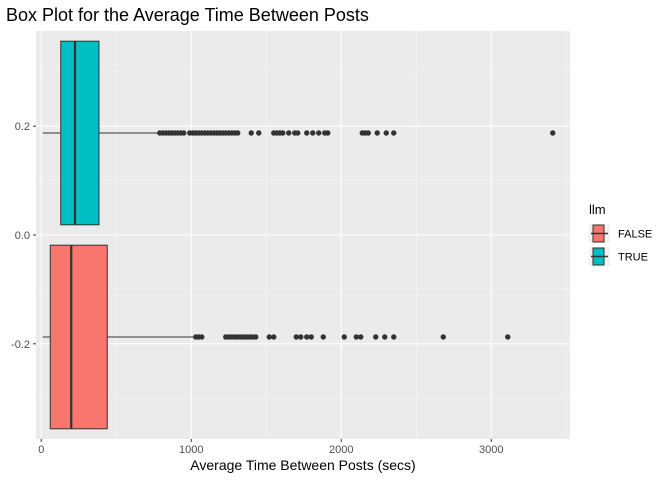 The height and width of the screenshot is (480, 672). What do you see at coordinates (491, 450) in the screenshot?
I see `x-tick-label: 3000` at bounding box center [491, 450].